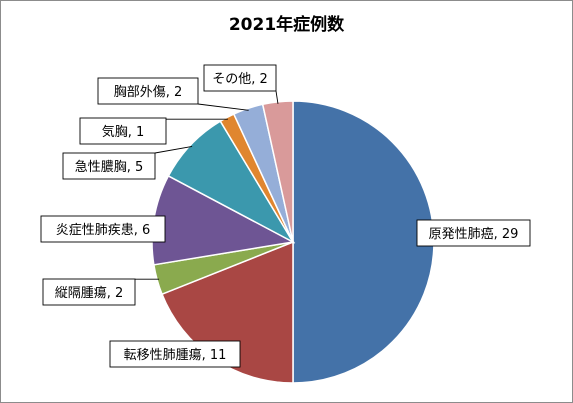 The image size is (573, 403). Describe the element at coordinates (286, 25) in the screenshot. I see `chart-title: 2021年症例数` at that location.